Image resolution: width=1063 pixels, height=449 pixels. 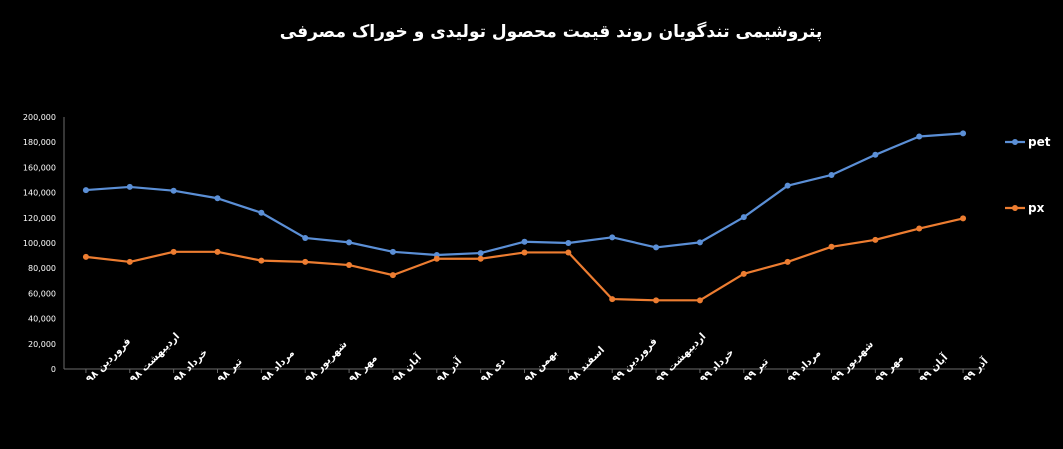 What do you see at coordinates (449, 369) in the screenshot?
I see `x-tick-label: آذر ۹۸` at bounding box center [449, 369].